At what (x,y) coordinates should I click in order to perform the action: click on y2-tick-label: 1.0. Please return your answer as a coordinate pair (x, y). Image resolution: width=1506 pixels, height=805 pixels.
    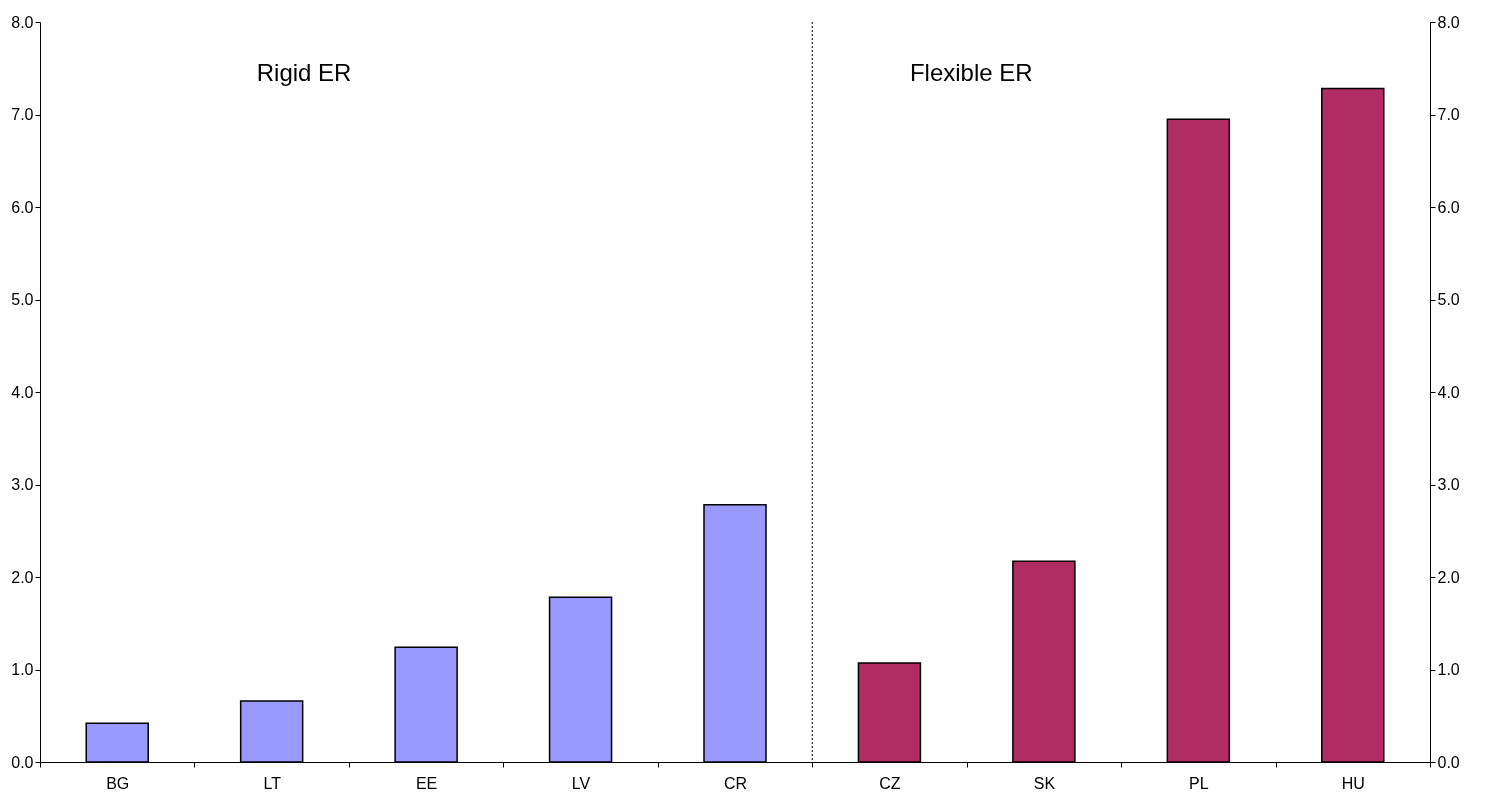
    Looking at the image, I should click on (1448, 669).